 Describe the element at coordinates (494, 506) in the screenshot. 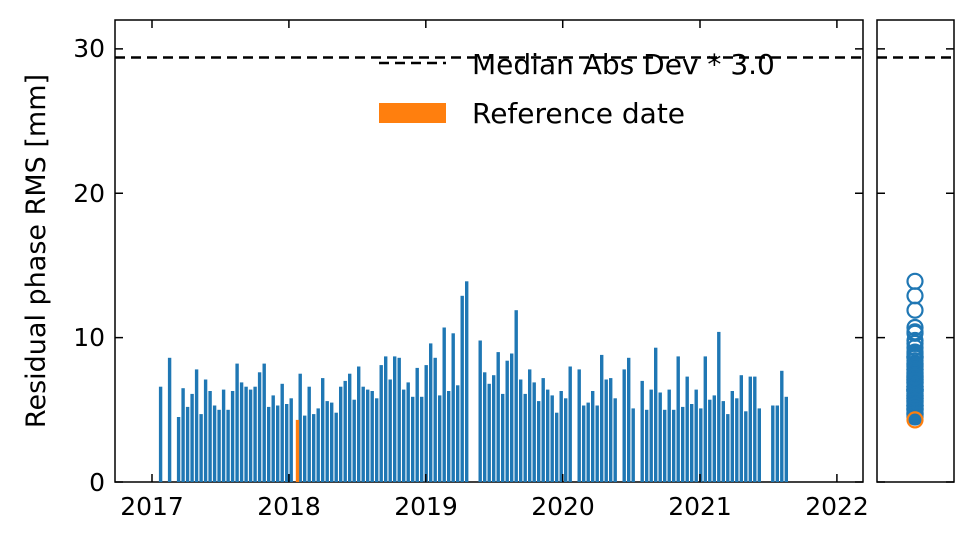

I see `x-tick-labels: 2017 2018 2019 2020 2021 2022` at that location.